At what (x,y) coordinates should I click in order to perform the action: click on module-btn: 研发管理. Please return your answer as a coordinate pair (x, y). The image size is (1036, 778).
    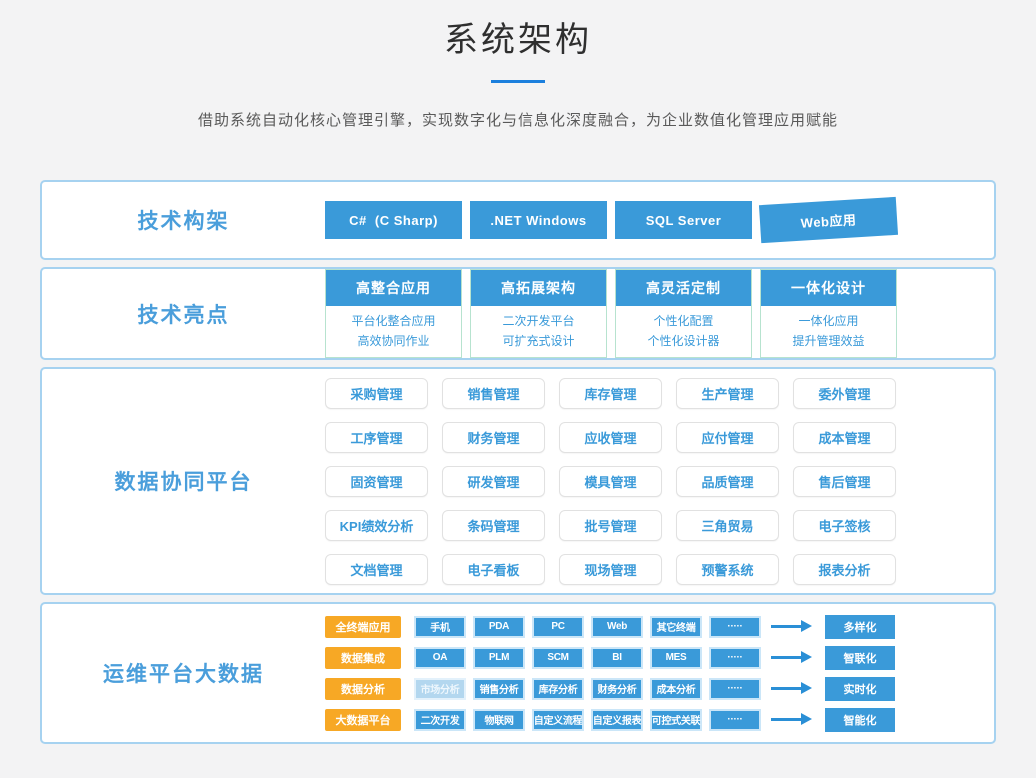
    Looking at the image, I should click on (493, 481).